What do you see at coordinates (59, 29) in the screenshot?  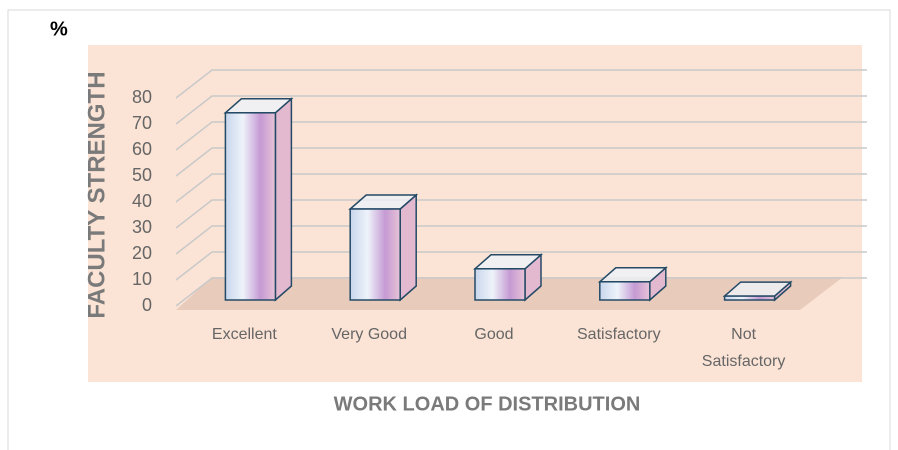 I see `unit-label: %` at bounding box center [59, 29].